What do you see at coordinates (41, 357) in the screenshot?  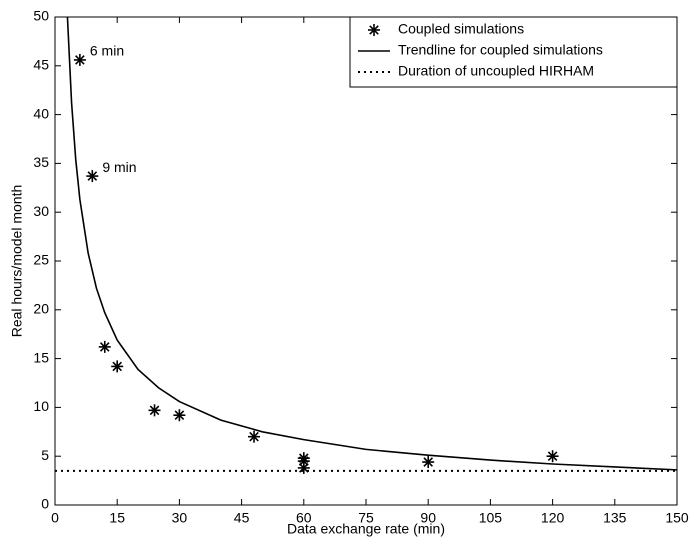 I see `y-tick-label: 15` at bounding box center [41, 357].